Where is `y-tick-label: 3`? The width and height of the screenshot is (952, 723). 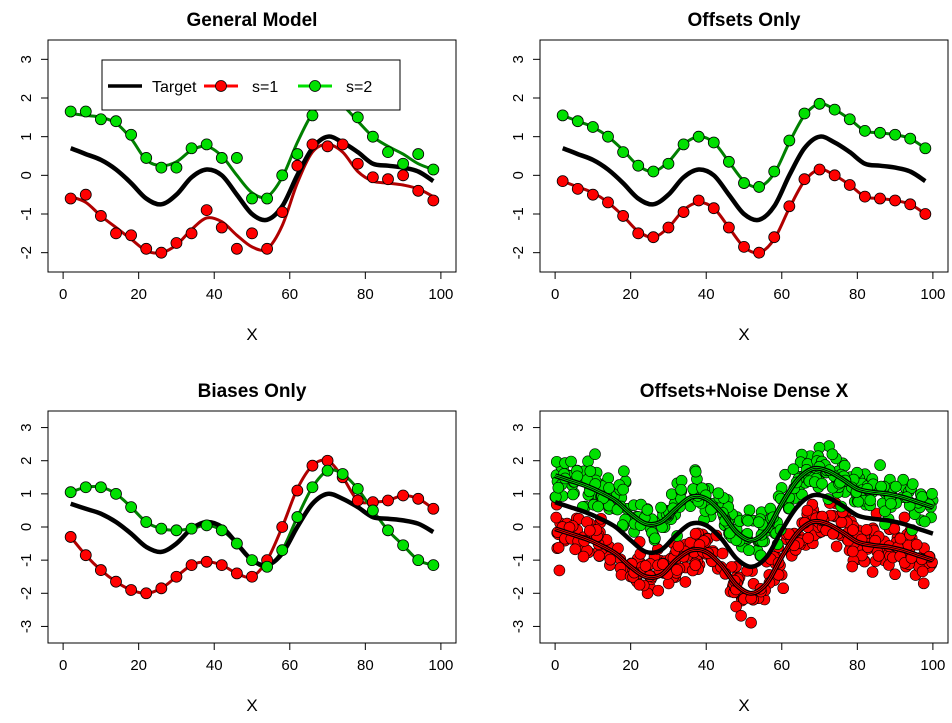
y-tick-label: 3 is located at coordinates (26, 59).